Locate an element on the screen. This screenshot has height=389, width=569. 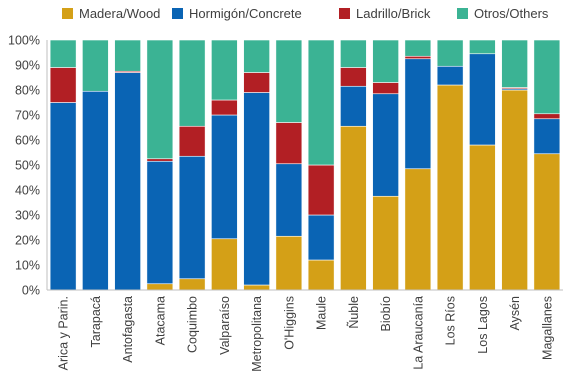
x-tick-label-metropolitana: Metropolitana is located at coordinates (257, 334).